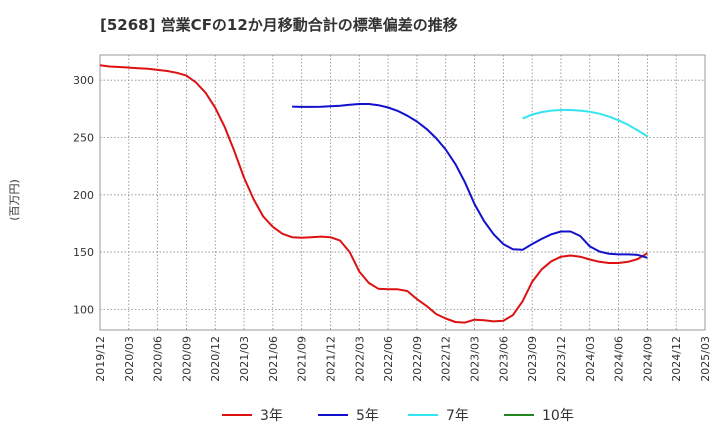 The height and width of the screenshot is (440, 720). Describe the element at coordinates (273, 359) in the screenshot. I see `x-tick-label: 2021/06` at that location.